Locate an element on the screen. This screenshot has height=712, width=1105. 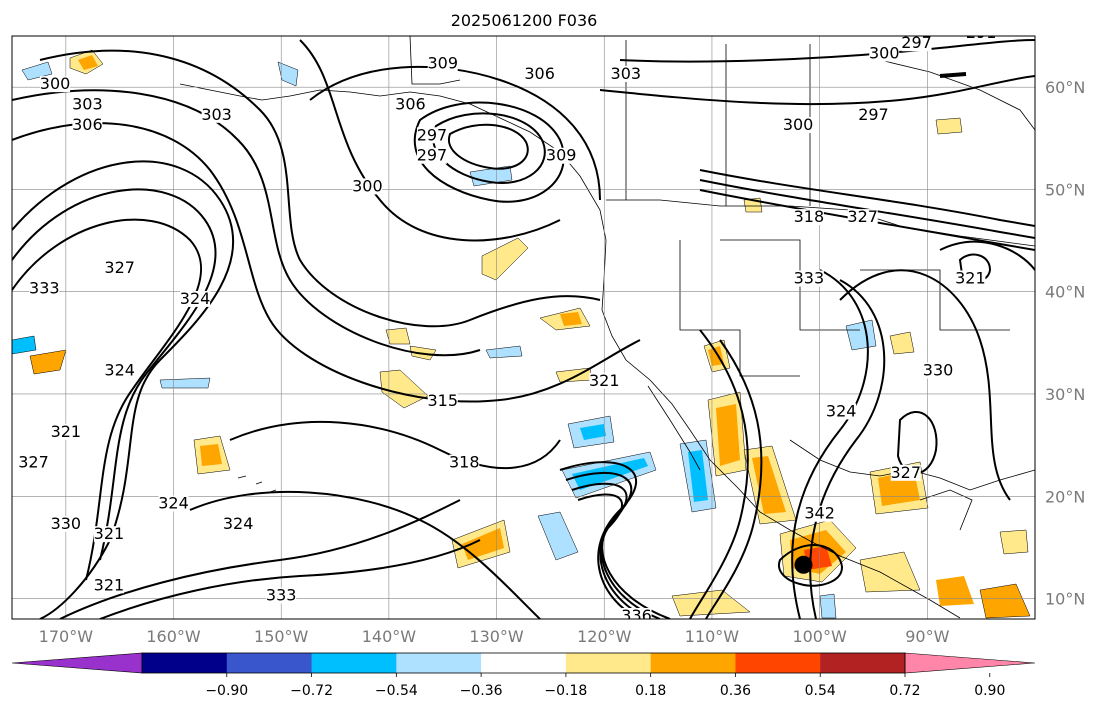
shade-warm-7b is located at coordinates (211, 455).